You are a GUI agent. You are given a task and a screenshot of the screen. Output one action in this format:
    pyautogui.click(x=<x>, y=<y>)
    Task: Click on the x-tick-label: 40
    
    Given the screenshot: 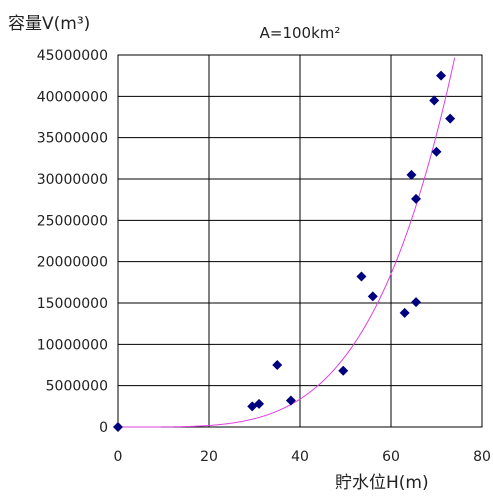 What is the action you would take?
    pyautogui.click(x=300, y=457)
    